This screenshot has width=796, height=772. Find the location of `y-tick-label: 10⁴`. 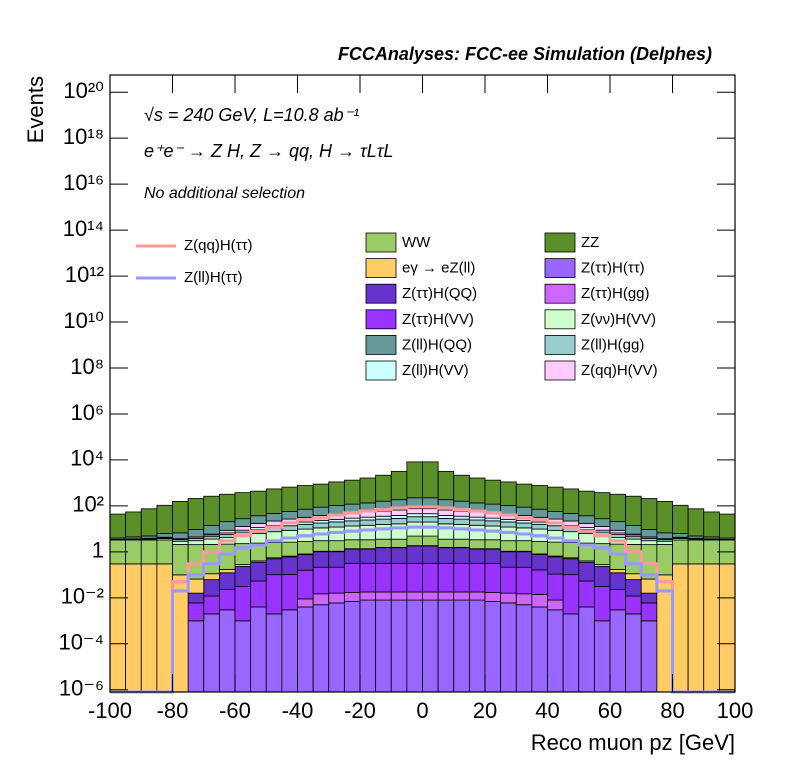

y-tick-label: 10⁴ is located at coordinates (87, 458).